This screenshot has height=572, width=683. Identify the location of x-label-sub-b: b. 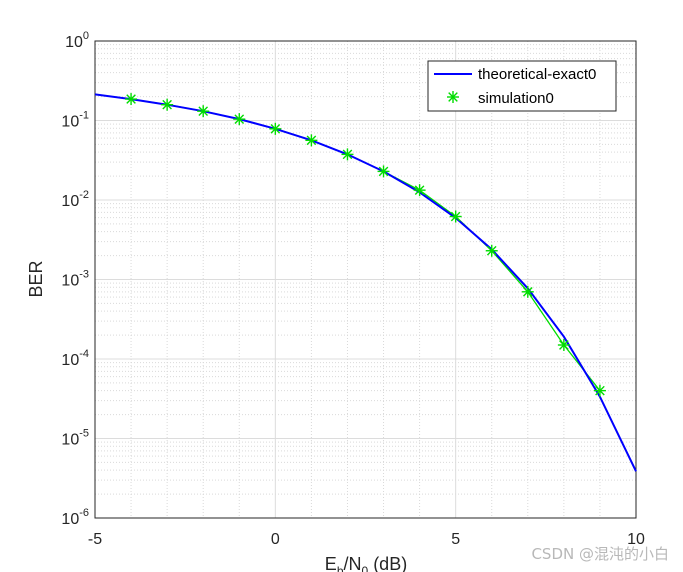
(340, 568).